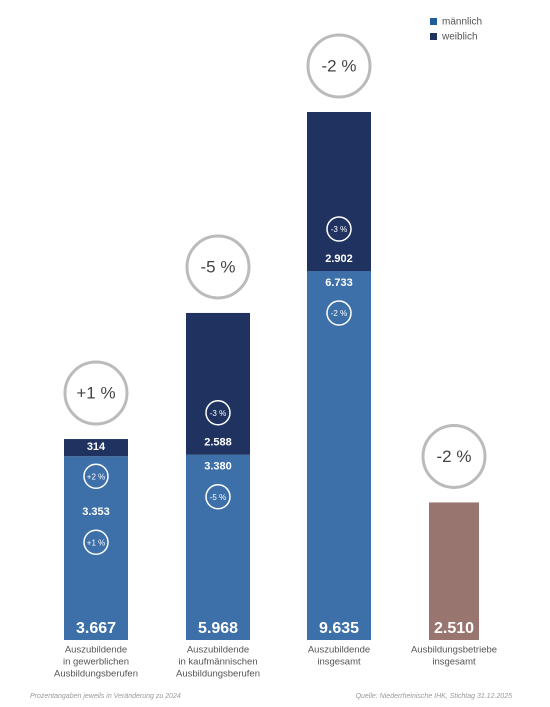 This screenshot has height=707, width=550. I want to click on category-label: in gewerblichen, so click(96, 662).